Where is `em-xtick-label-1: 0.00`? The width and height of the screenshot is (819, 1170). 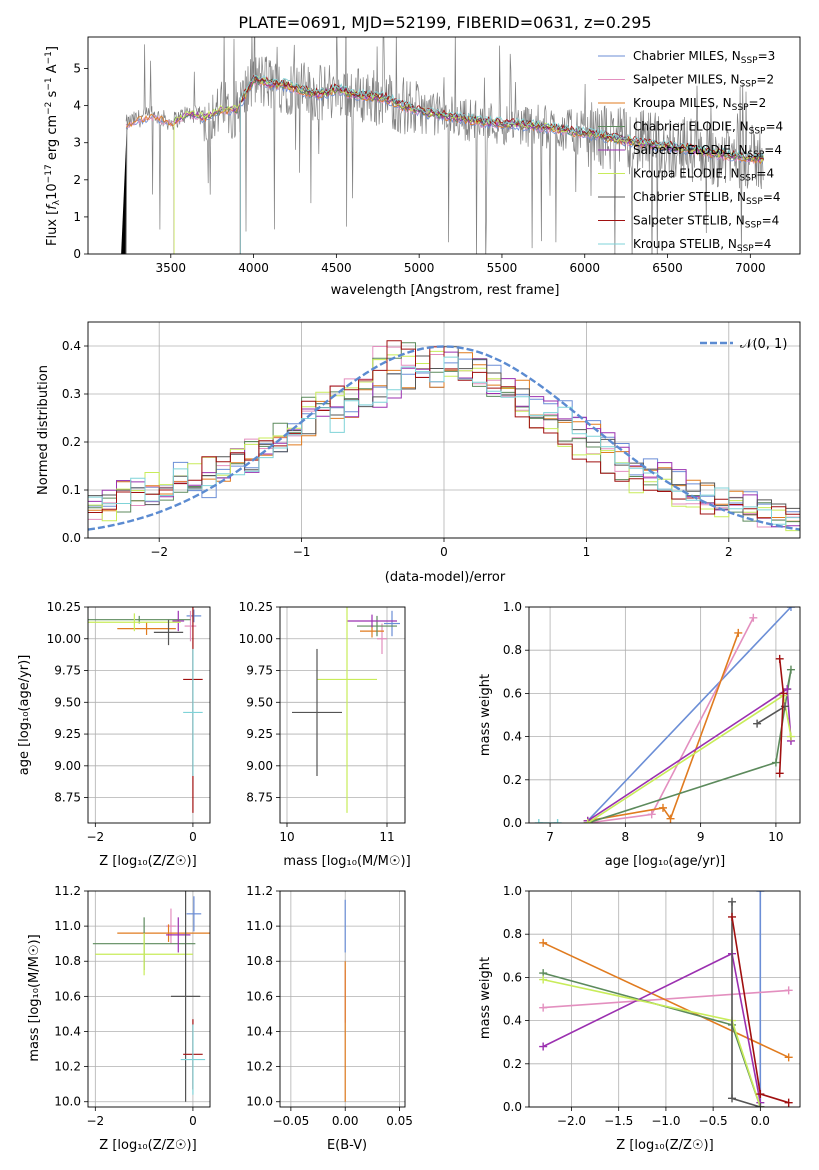
em-xtick-label-1: 0.00 is located at coordinates (345, 1121).